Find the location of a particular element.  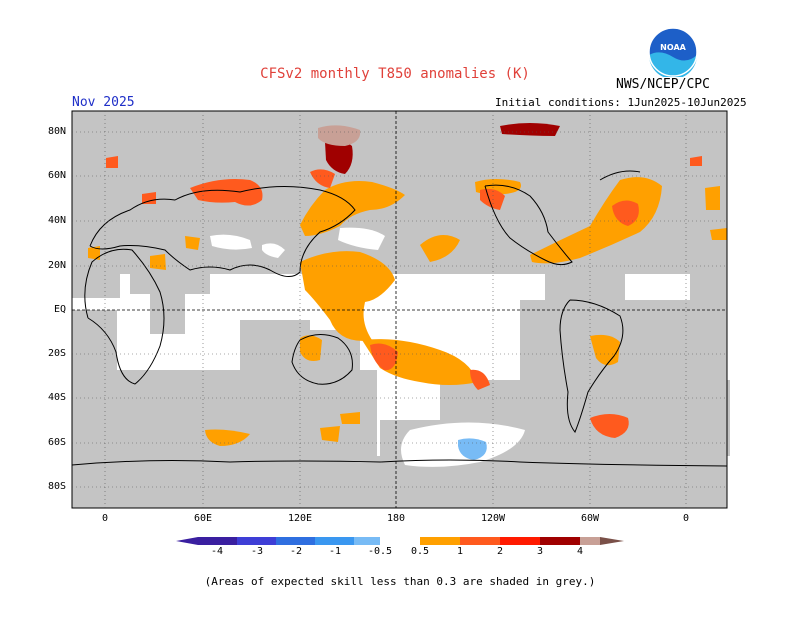

noaa-logo: NOAA is located at coordinates (673, 52).